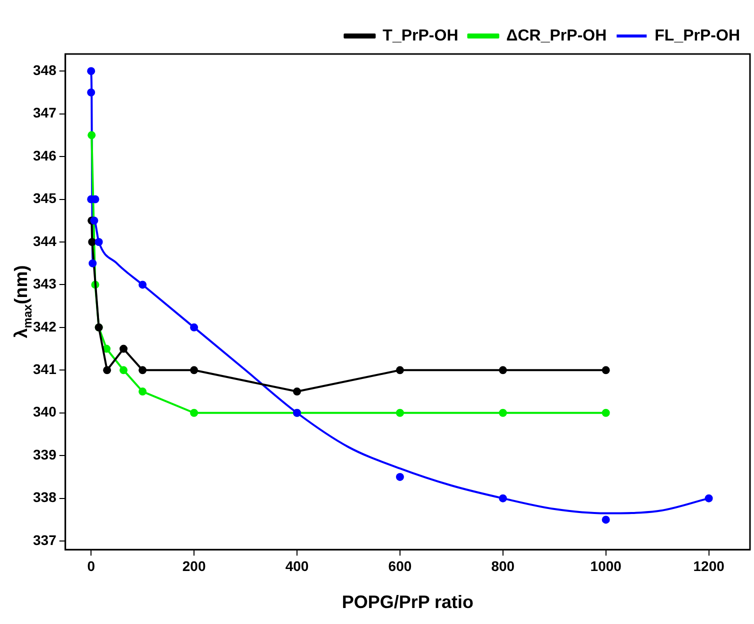  What do you see at coordinates (91, 566) in the screenshot?
I see `x-tick-label: 0` at bounding box center [91, 566].